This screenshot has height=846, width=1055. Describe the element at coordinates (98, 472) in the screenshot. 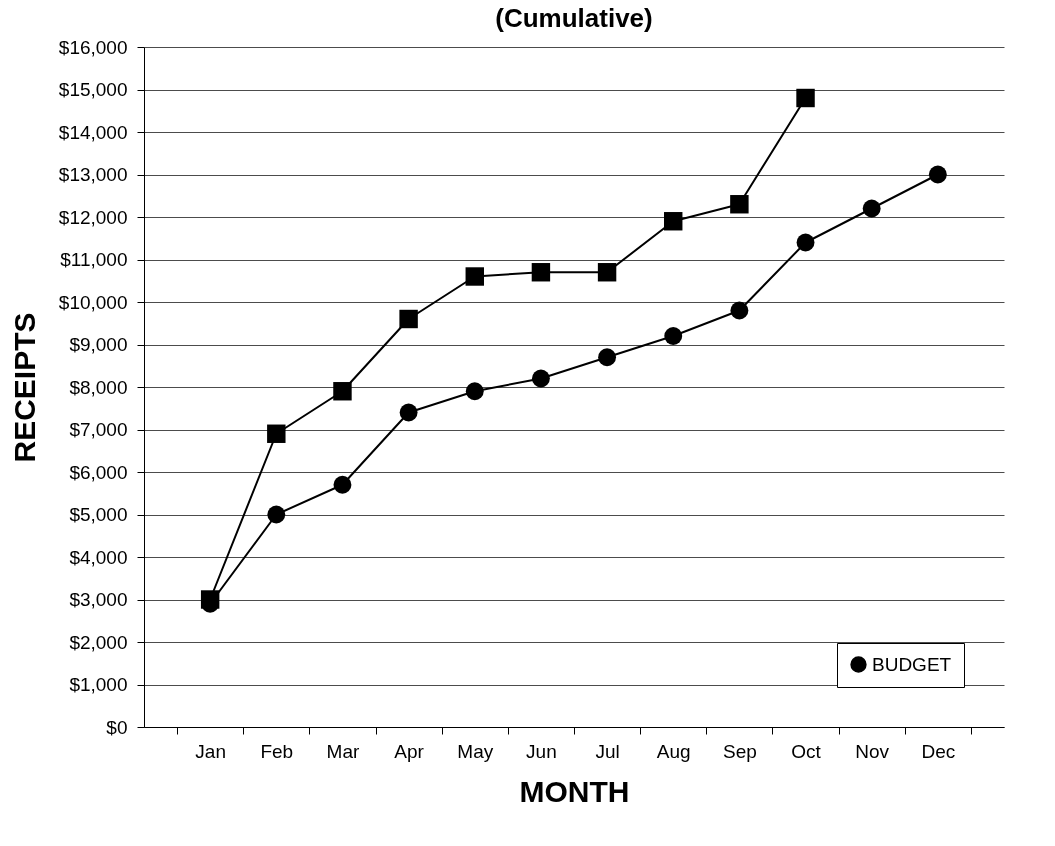

I see `y-tick-label: $6,000` at that location.